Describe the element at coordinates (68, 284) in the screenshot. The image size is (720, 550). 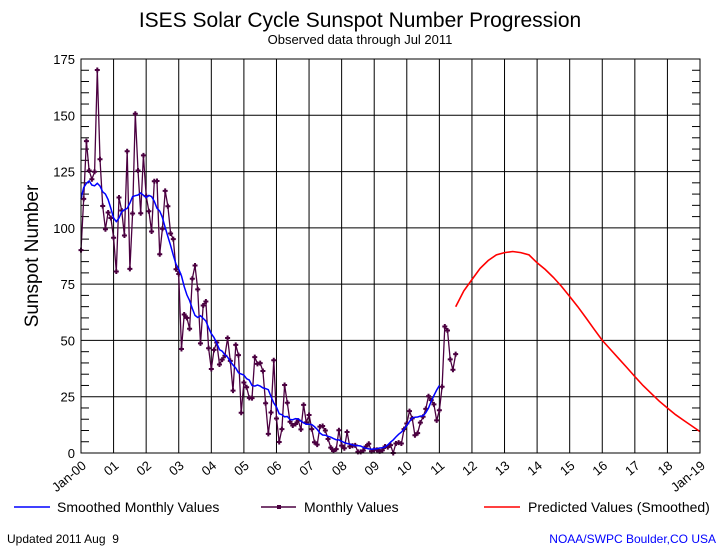
I see `y-tick-label: 75` at that location.